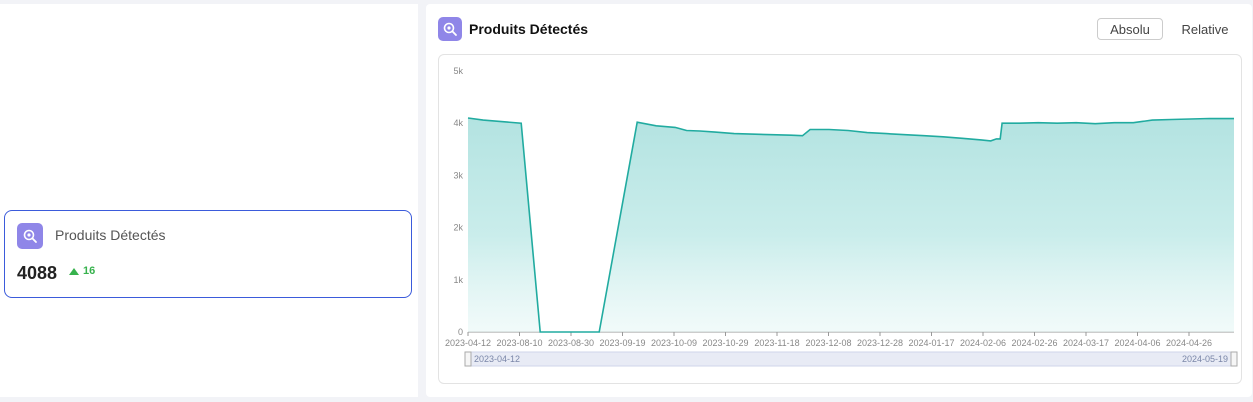  I want to click on x-tick-label: 2024-02-06, so click(983, 343).